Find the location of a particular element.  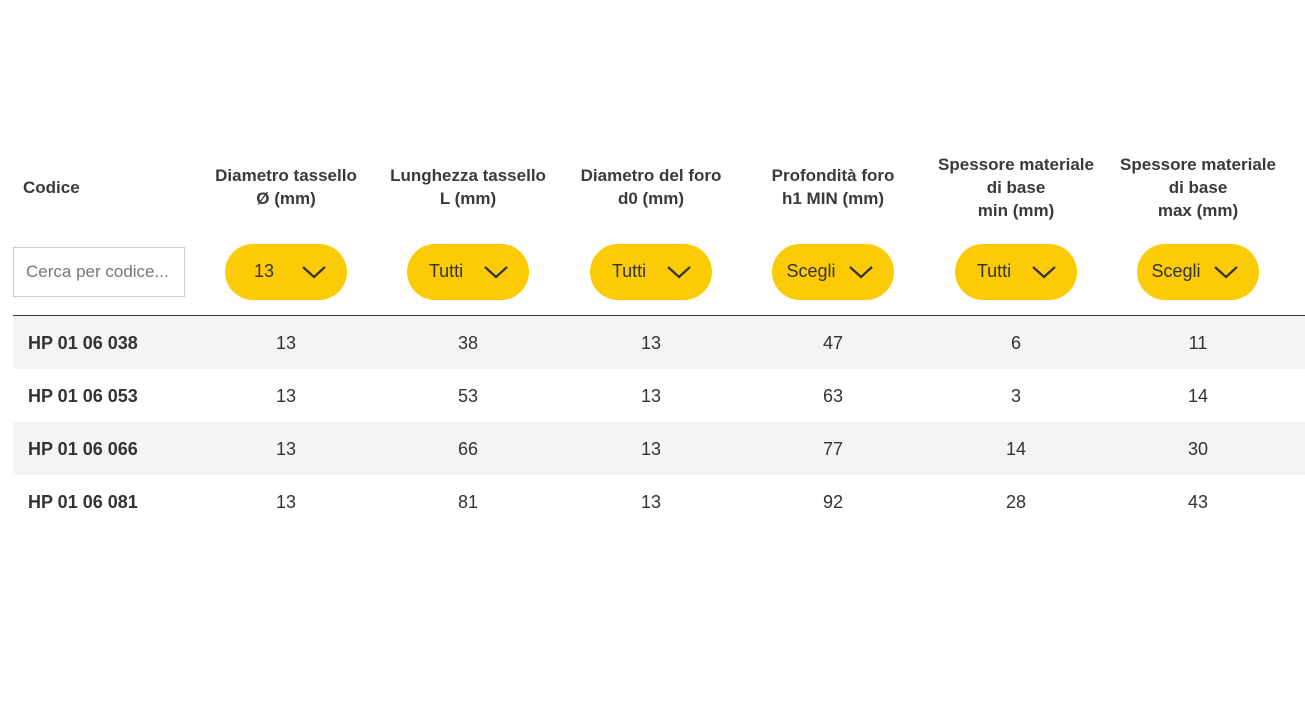

column-header: Profondità foro h1 MIN (mm) is located at coordinates (833, 187).